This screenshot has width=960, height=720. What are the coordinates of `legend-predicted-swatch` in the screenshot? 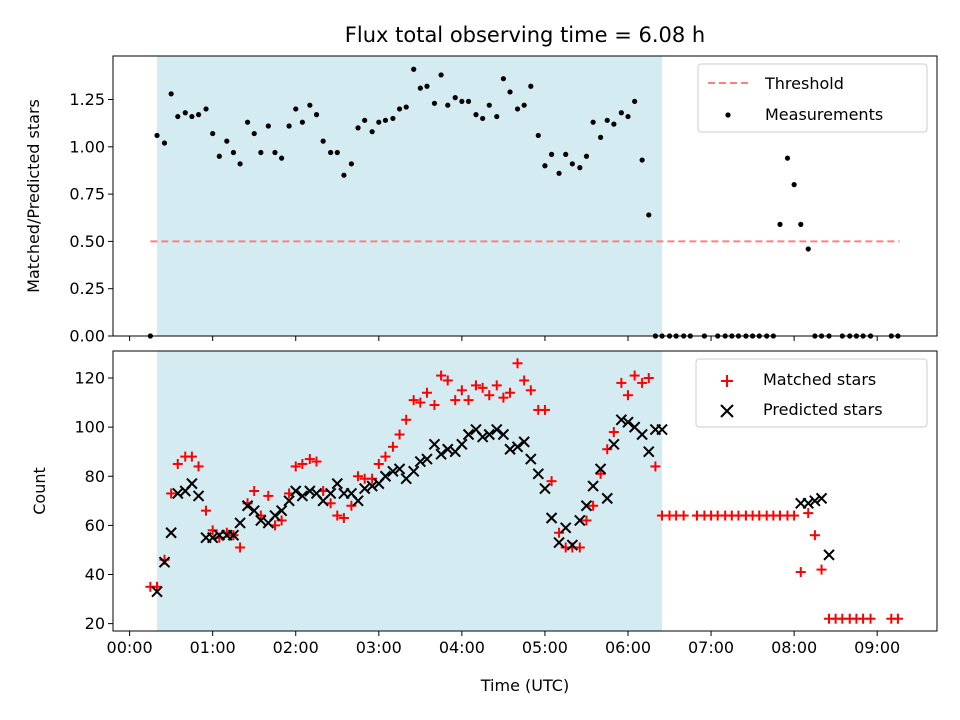 It's located at (727, 411).